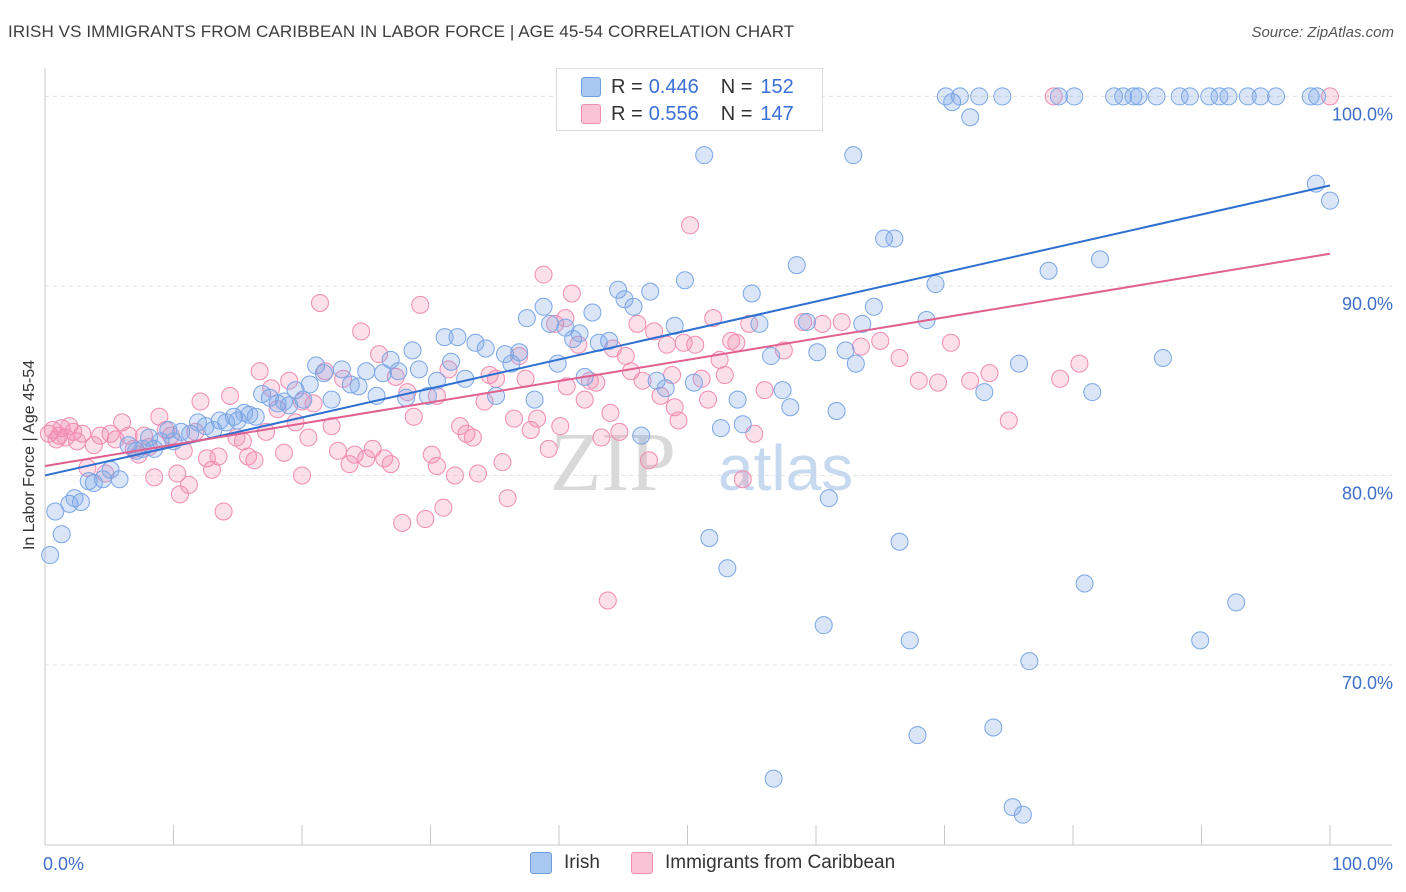 The image size is (1406, 892). What do you see at coordinates (29, 455) in the screenshot?
I see `y-axis-title: In Labor Force | Age 45-54` at bounding box center [29, 455].